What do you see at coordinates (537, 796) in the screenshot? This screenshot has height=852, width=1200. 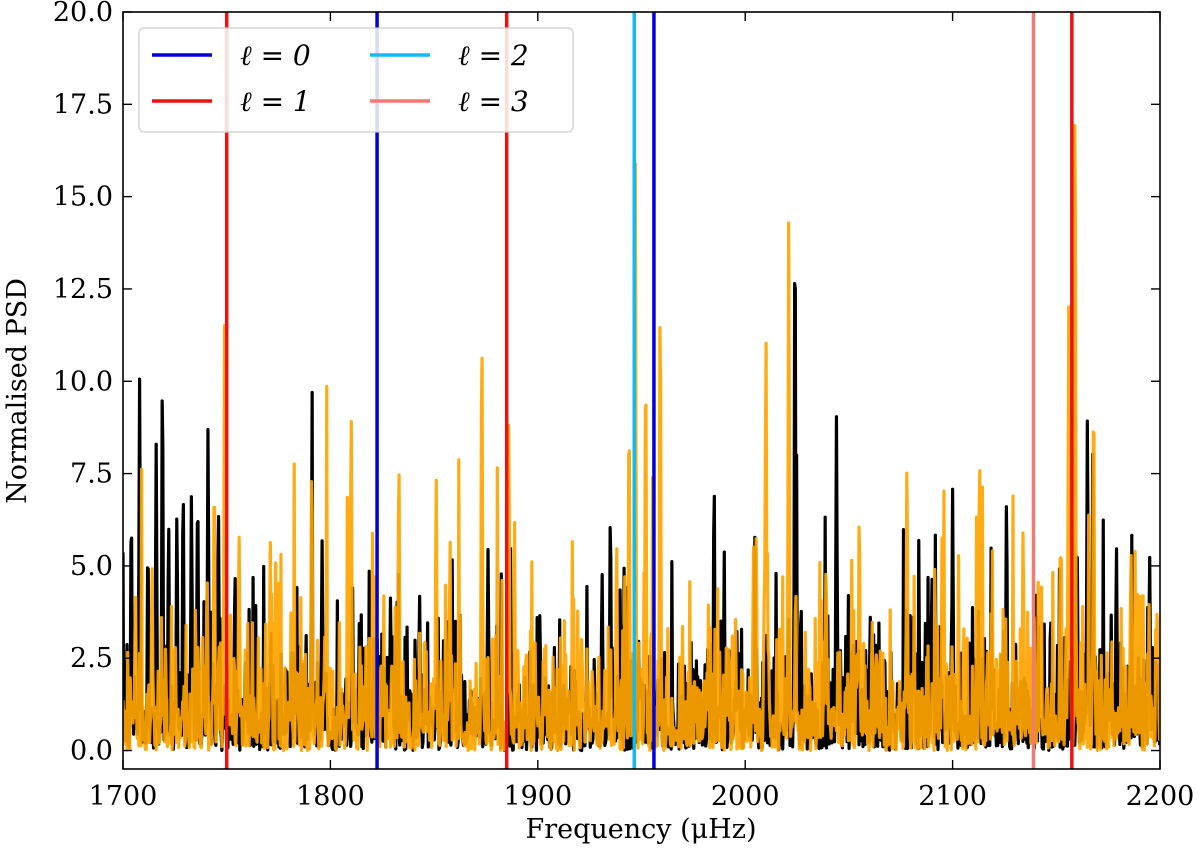 I see `x-tick-label: 1900` at bounding box center [537, 796].